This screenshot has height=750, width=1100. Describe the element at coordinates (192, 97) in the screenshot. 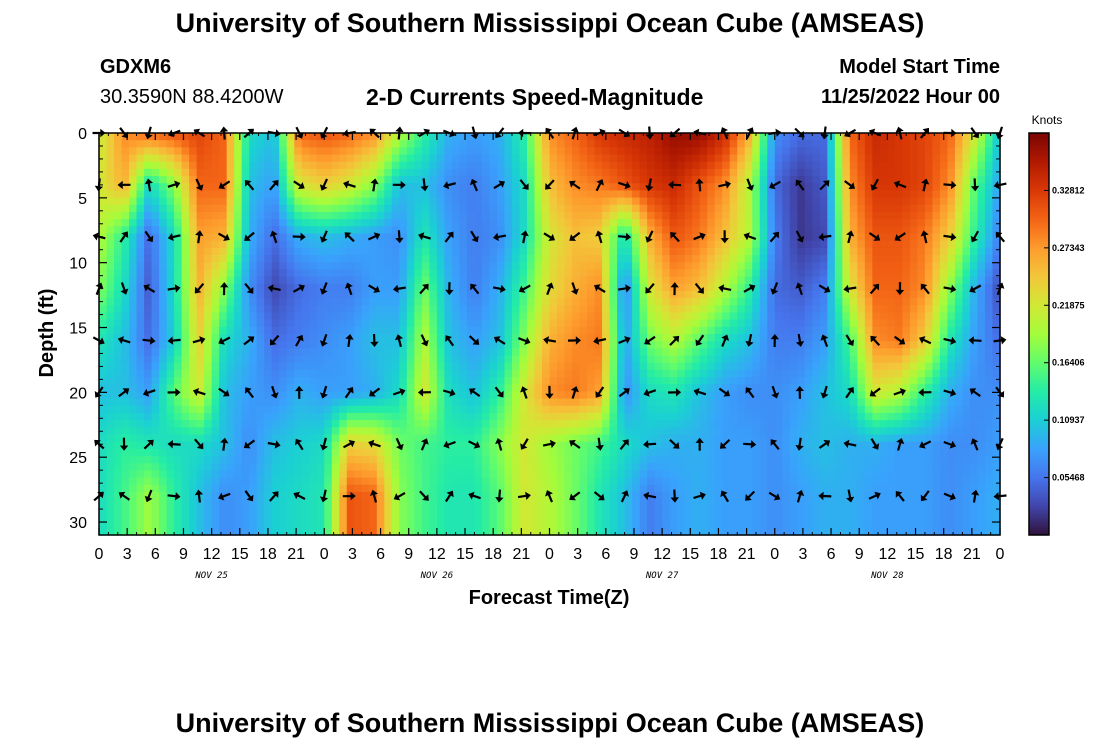

I see `station-coordinates: 30.3590N 88.4200W` at that location.